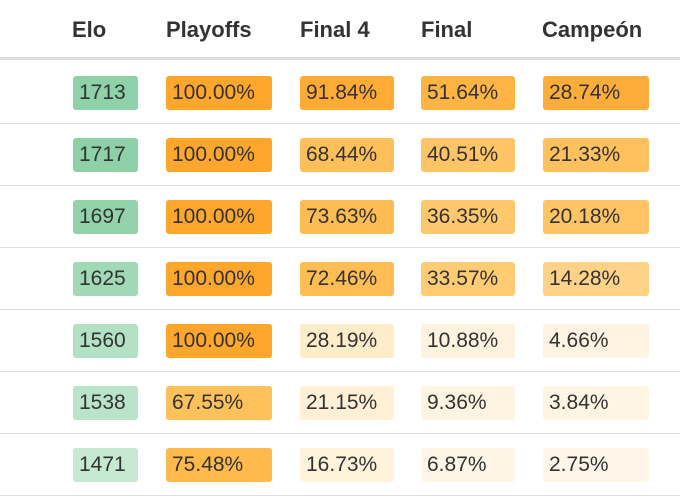 Image resolution: width=680 pixels, height=500 pixels. What do you see at coordinates (468, 403) in the screenshot?
I see `final-value: 9.36%` at bounding box center [468, 403].